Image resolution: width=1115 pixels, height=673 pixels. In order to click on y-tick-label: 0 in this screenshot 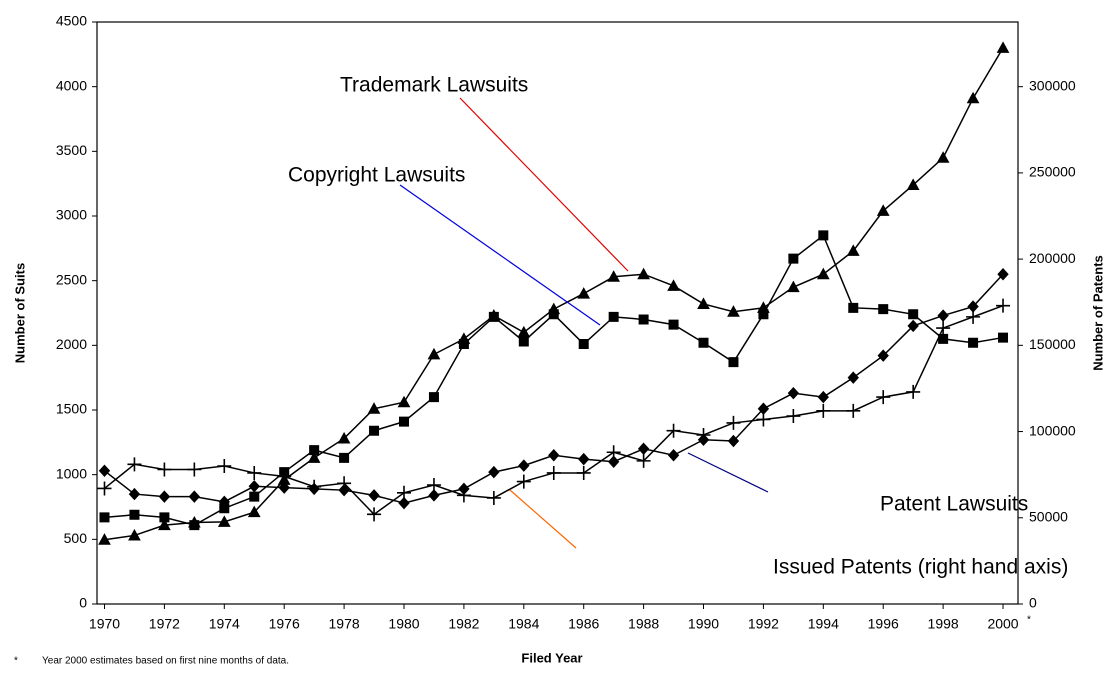, I will do `click(83, 603)`.